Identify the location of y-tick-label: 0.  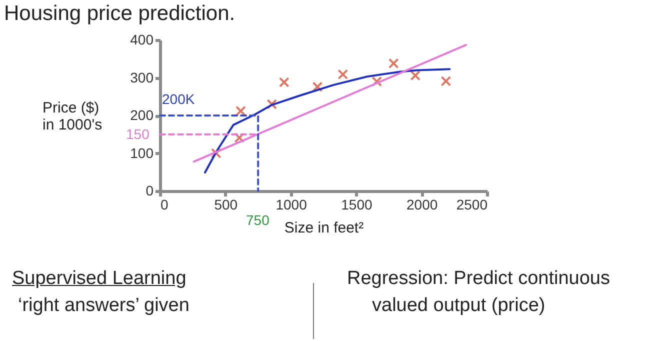
(150, 190).